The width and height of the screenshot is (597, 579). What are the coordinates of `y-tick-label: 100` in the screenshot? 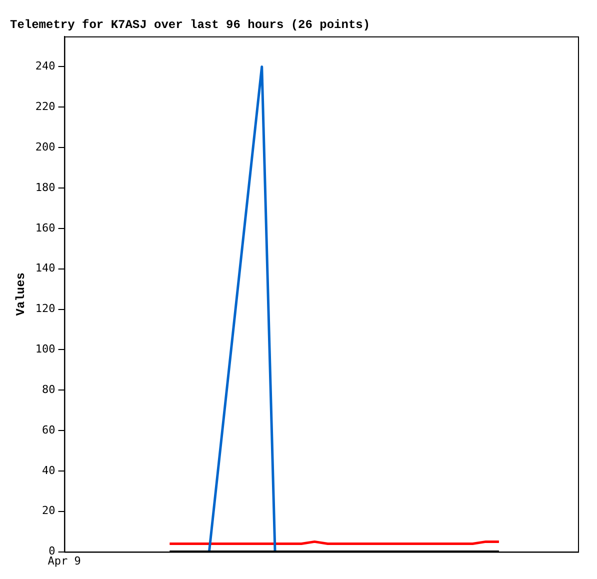 It's located at (45, 349).